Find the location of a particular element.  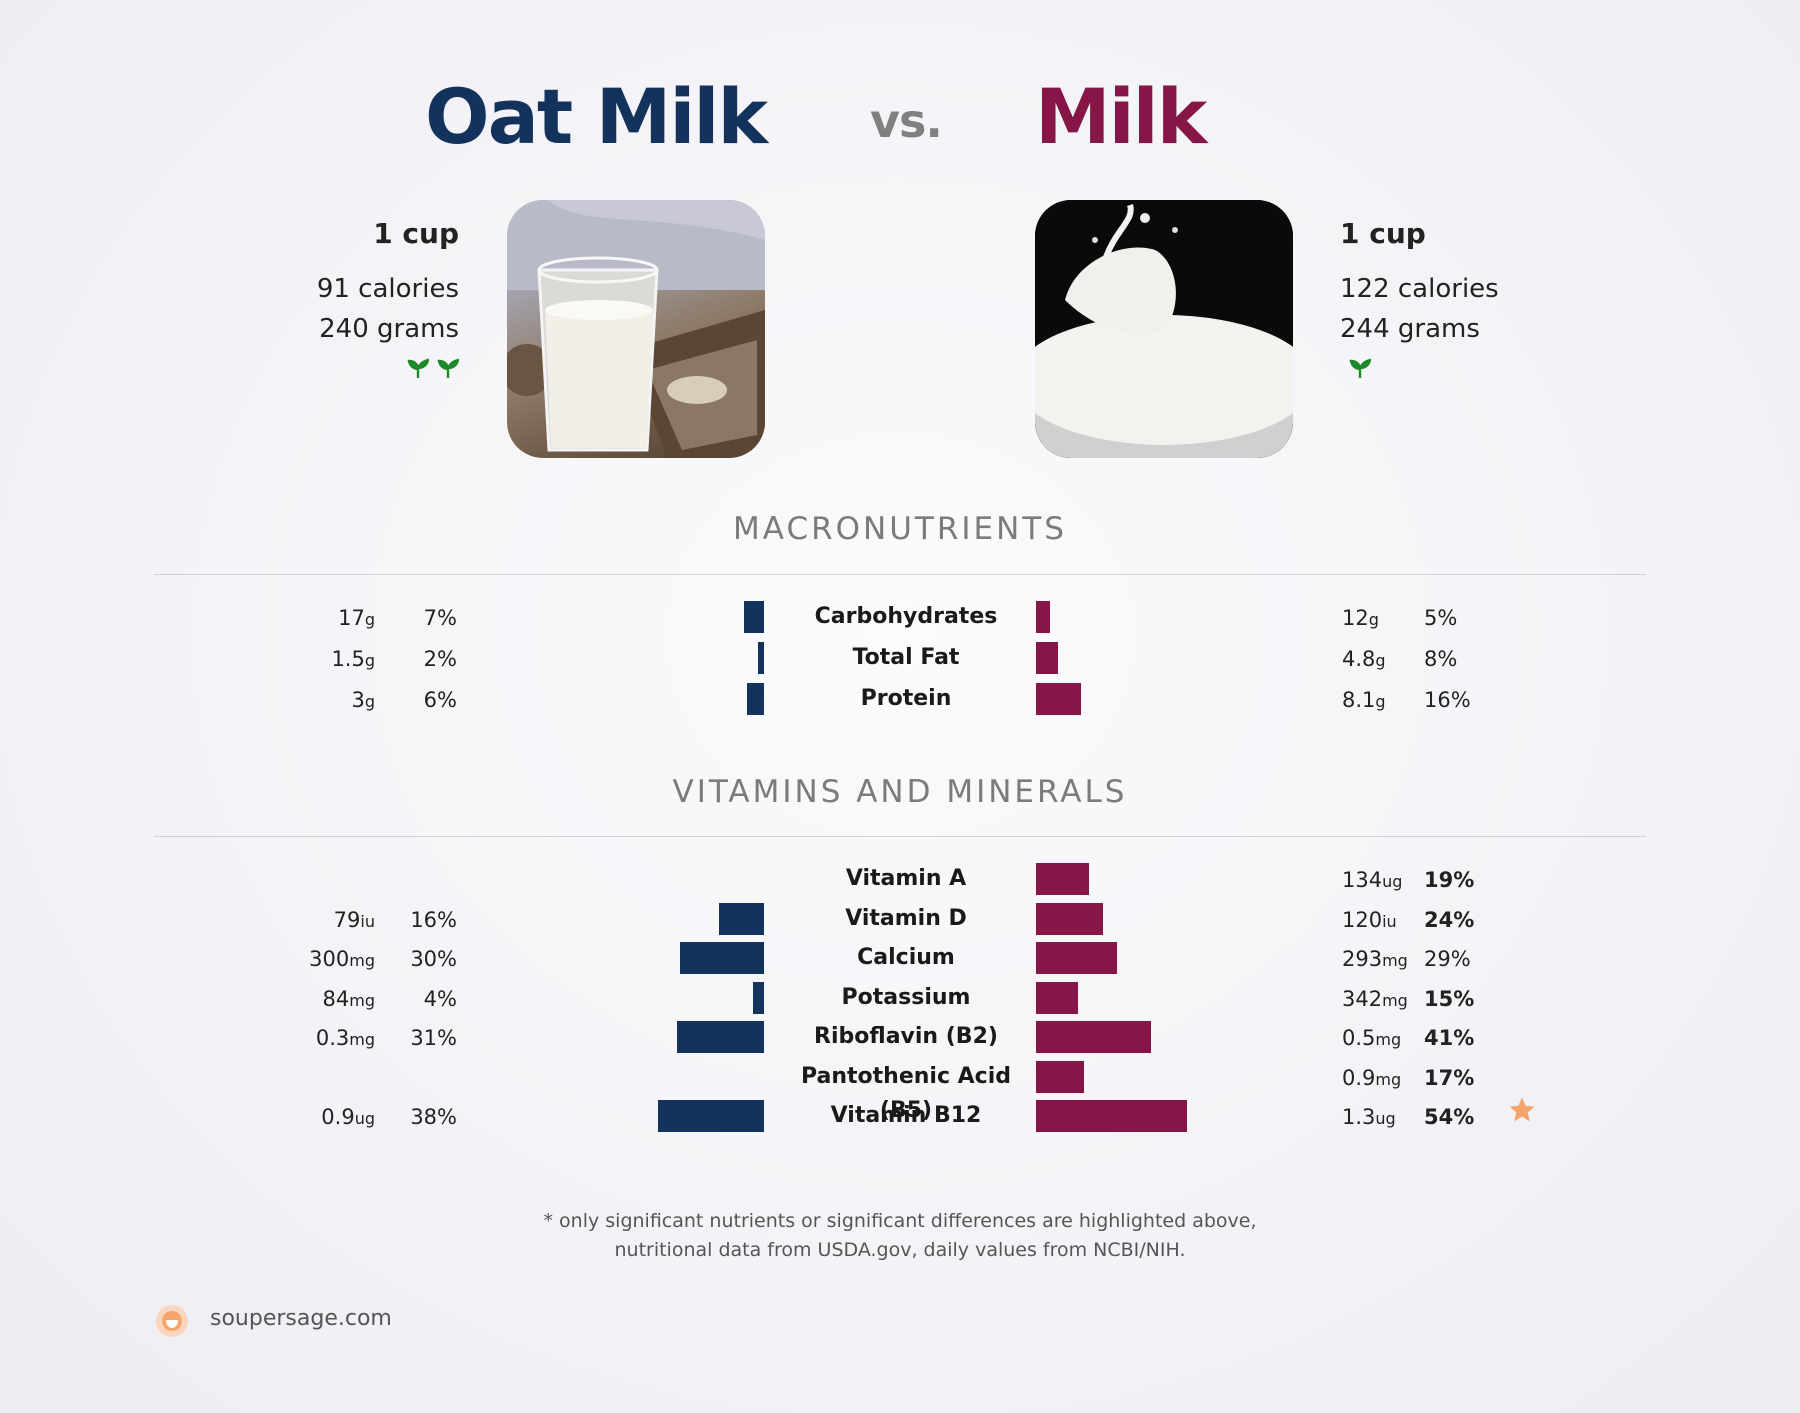

left-food-title: Oat Milk is located at coordinates (596, 116).